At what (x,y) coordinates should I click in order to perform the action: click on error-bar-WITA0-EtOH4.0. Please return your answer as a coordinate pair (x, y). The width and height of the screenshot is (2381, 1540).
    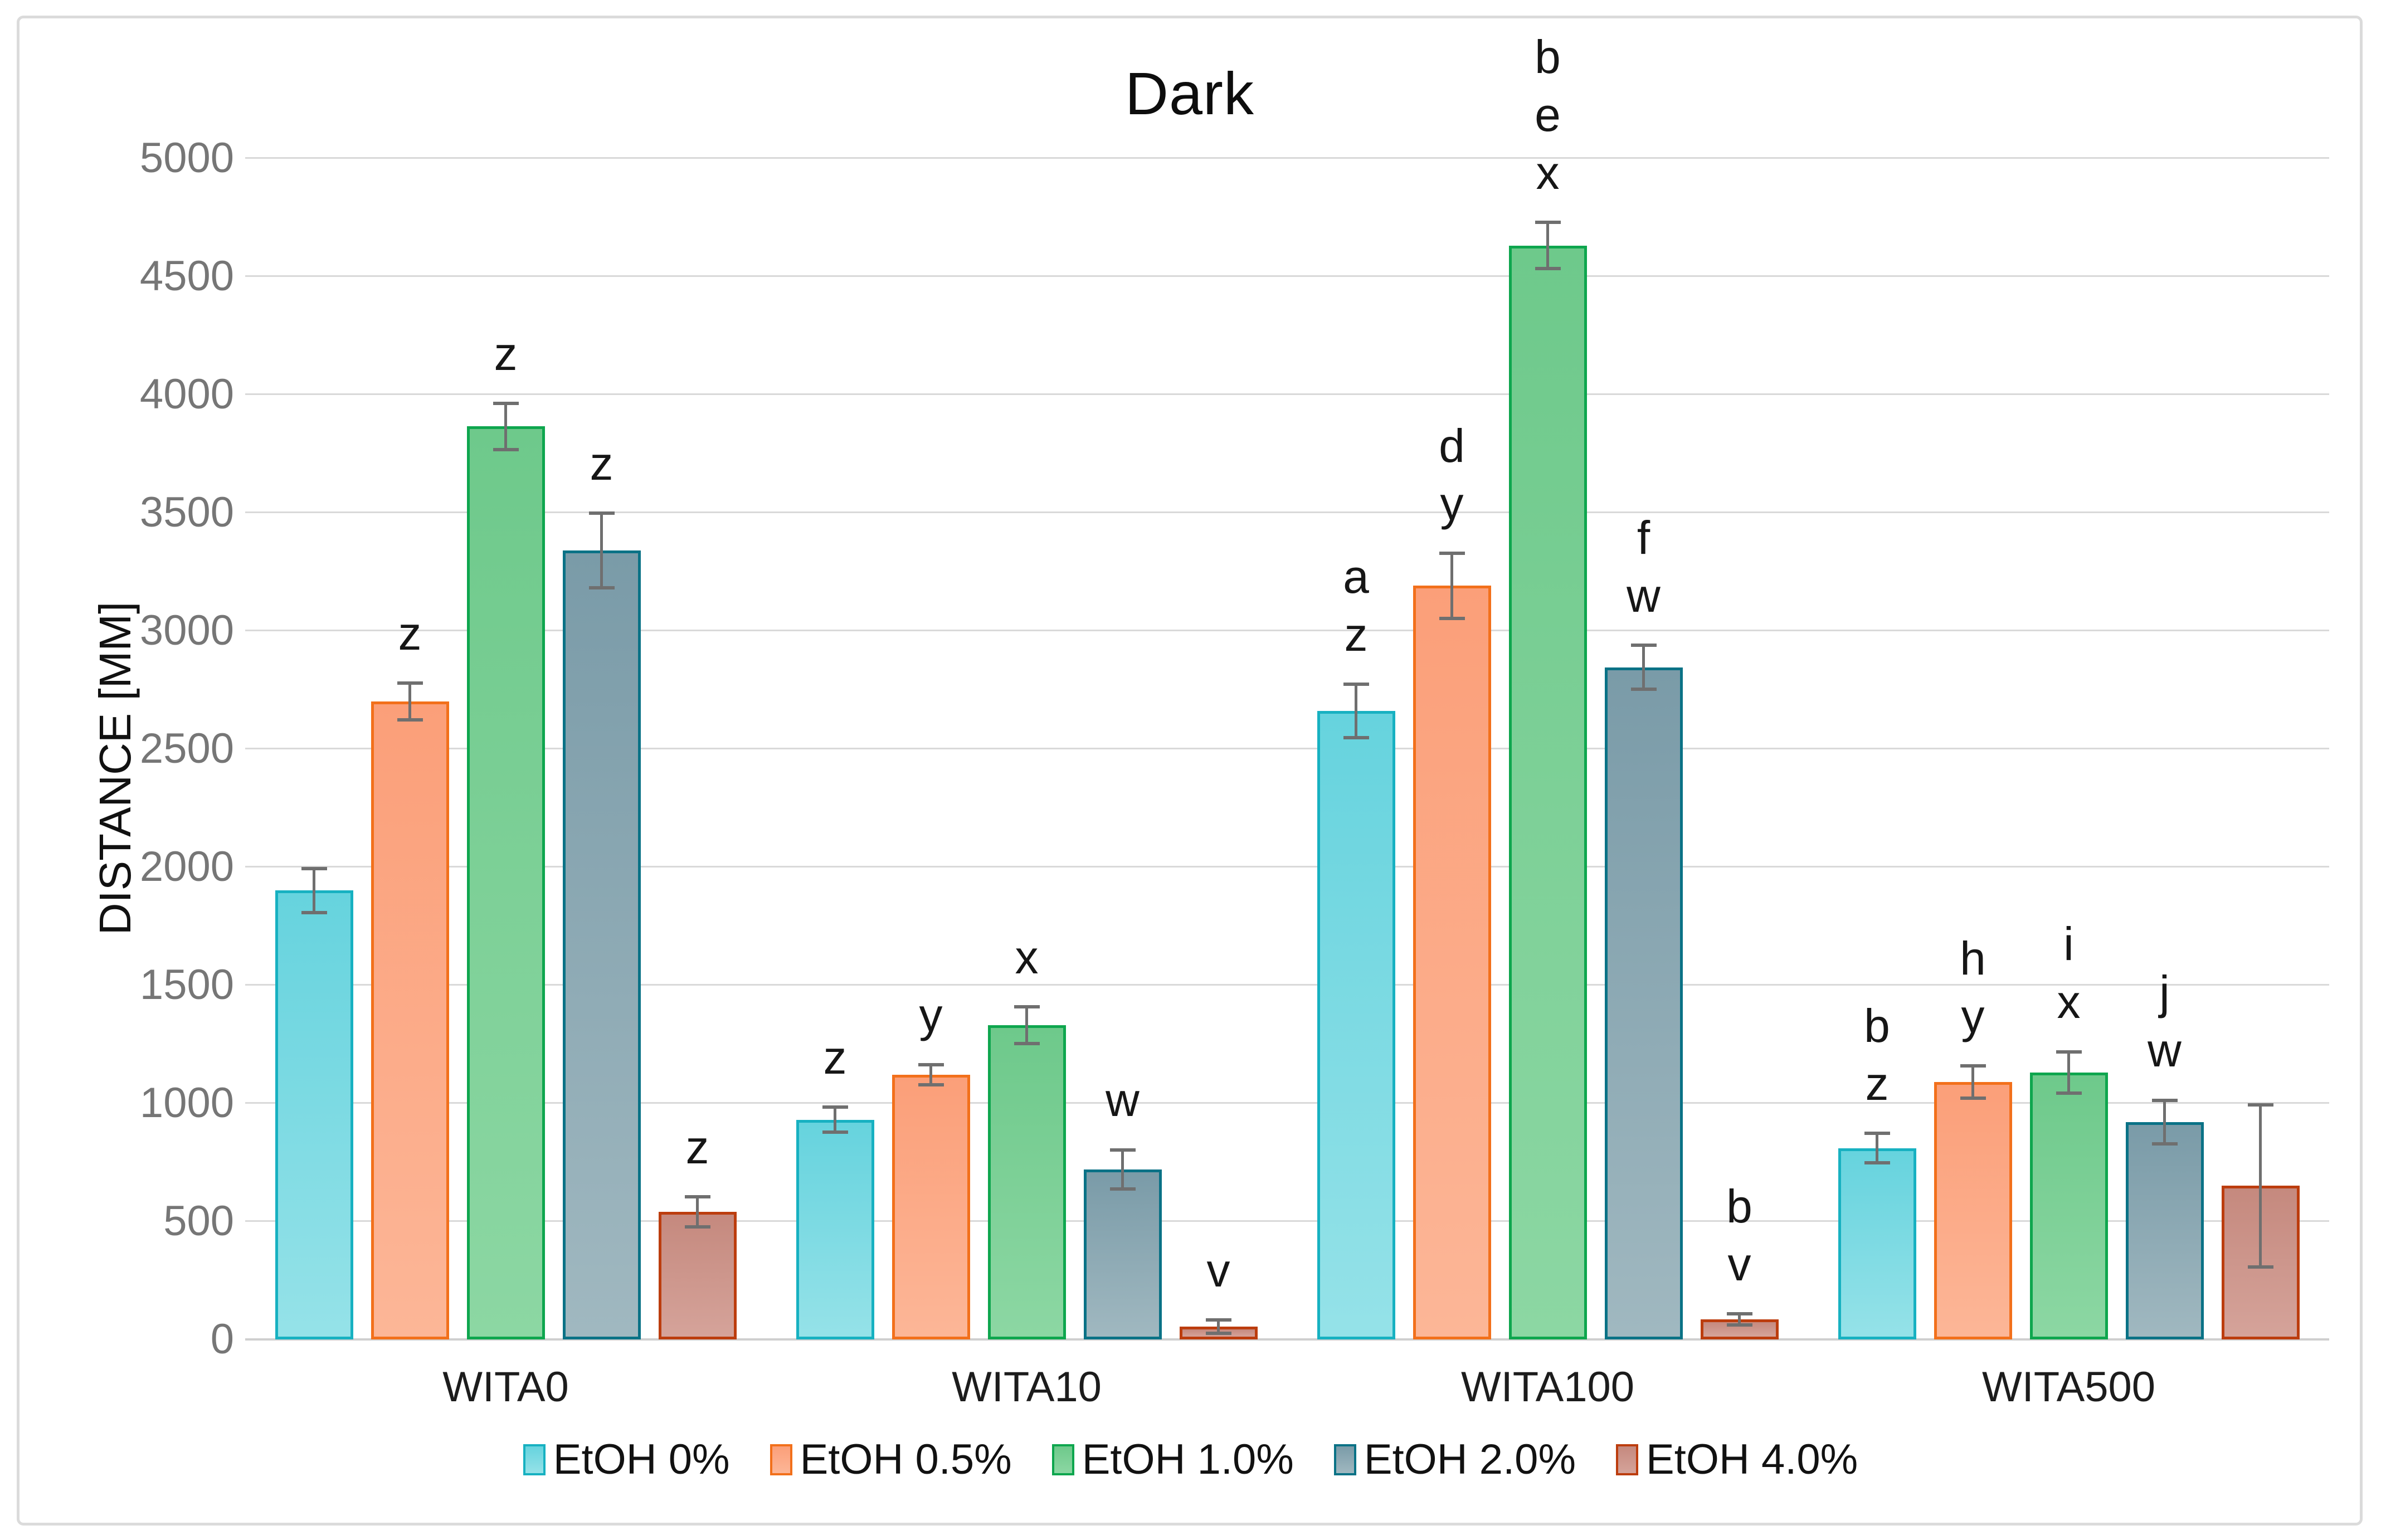
    Looking at the image, I should click on (697, 1212).